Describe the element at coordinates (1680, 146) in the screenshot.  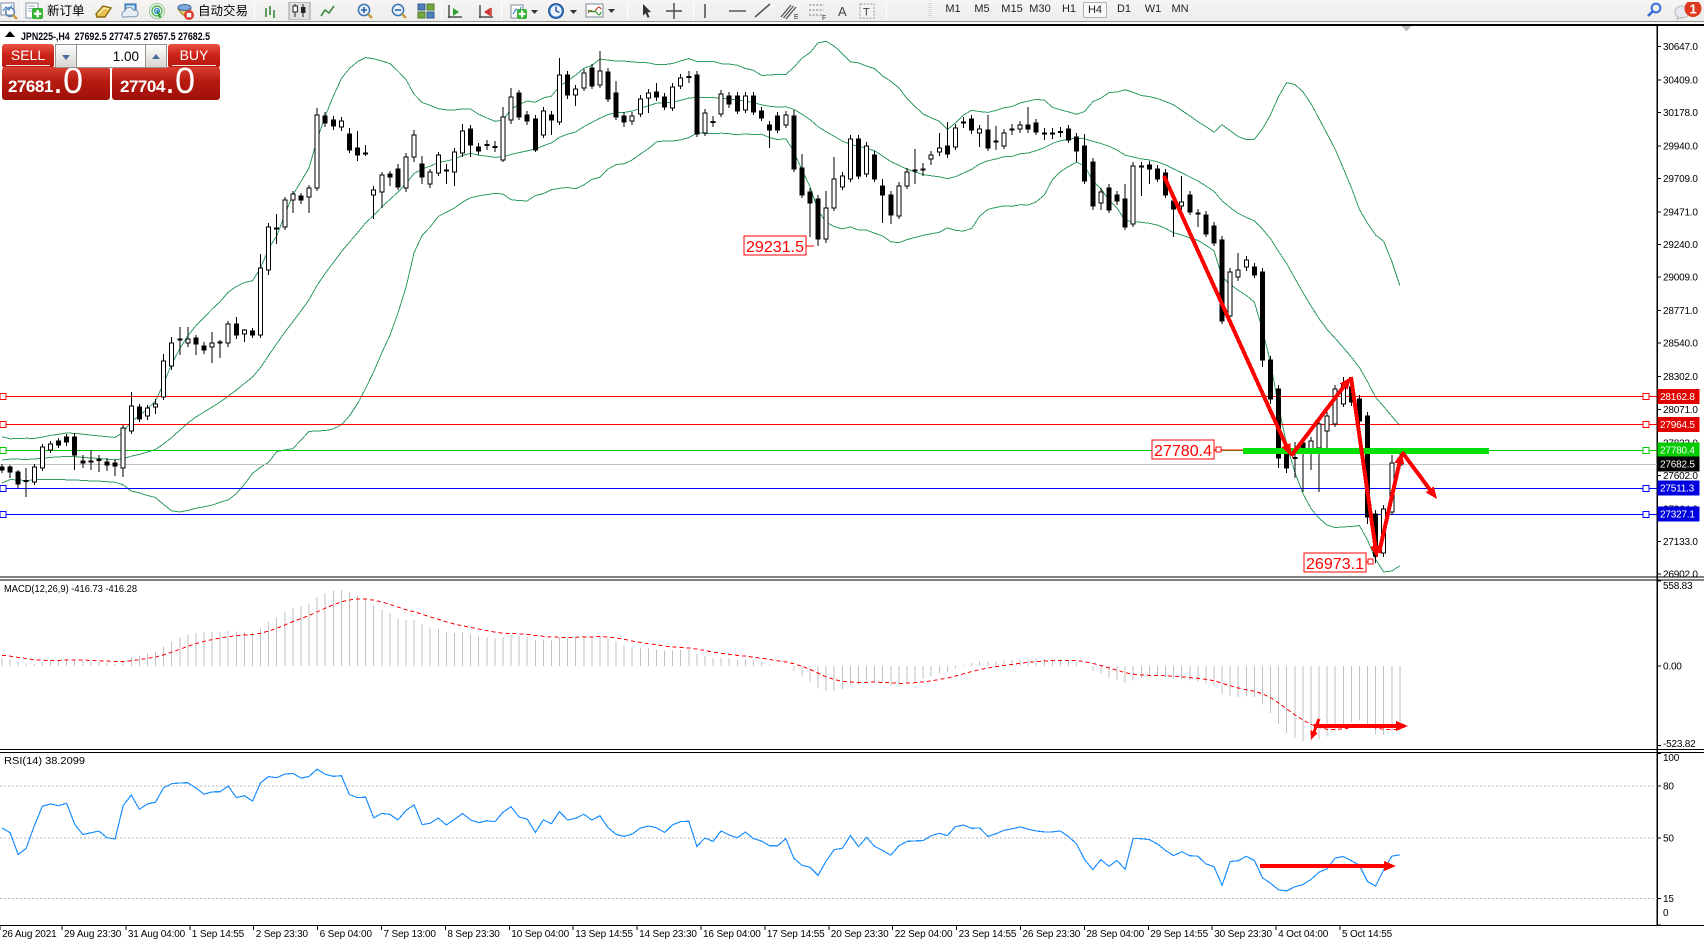
I see `svg-text: 29940.0` at that location.